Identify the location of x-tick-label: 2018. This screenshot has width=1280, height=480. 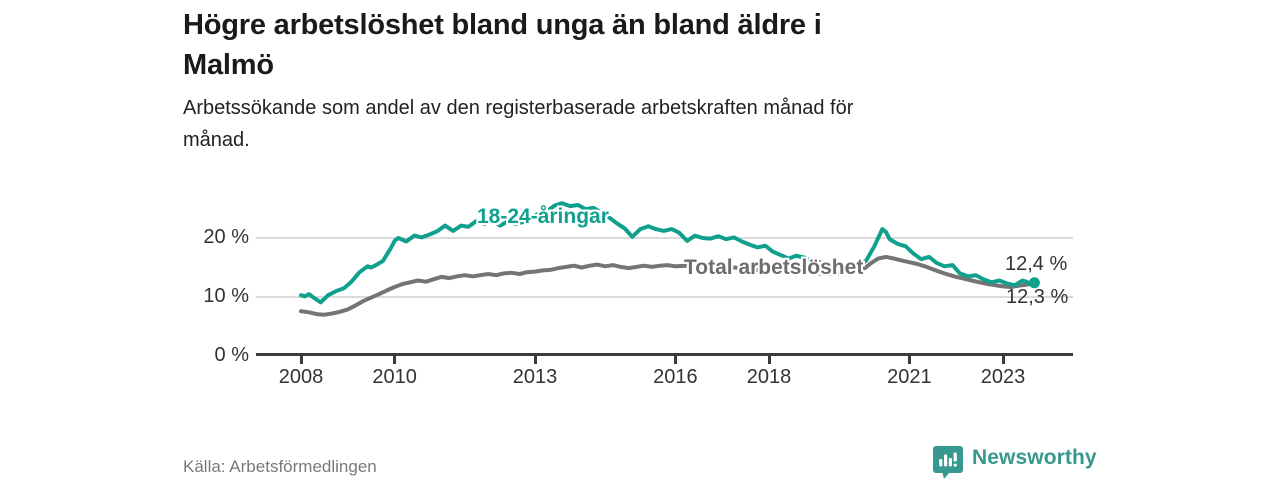
(769, 377).